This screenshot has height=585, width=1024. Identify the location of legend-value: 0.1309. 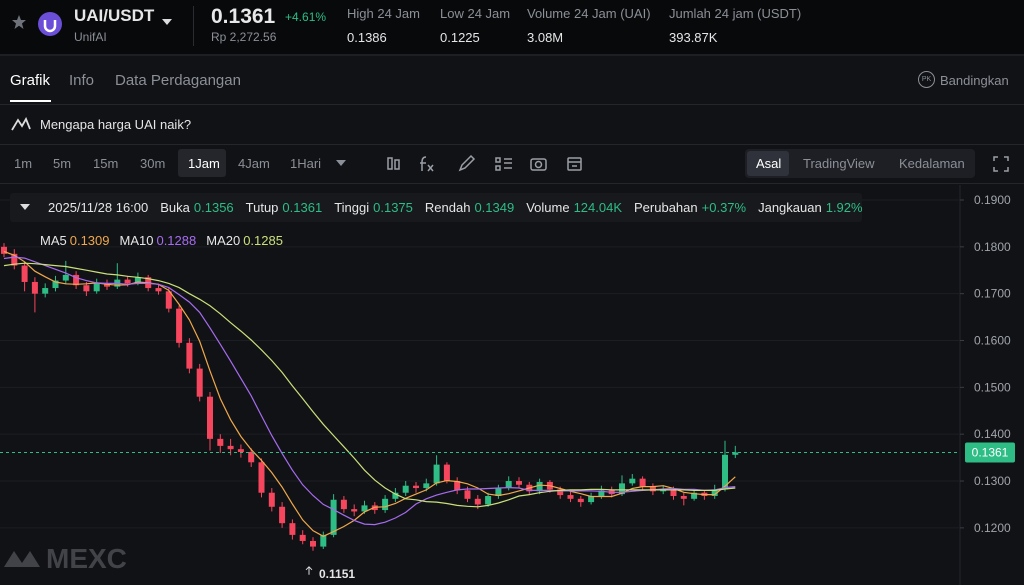
(89, 240).